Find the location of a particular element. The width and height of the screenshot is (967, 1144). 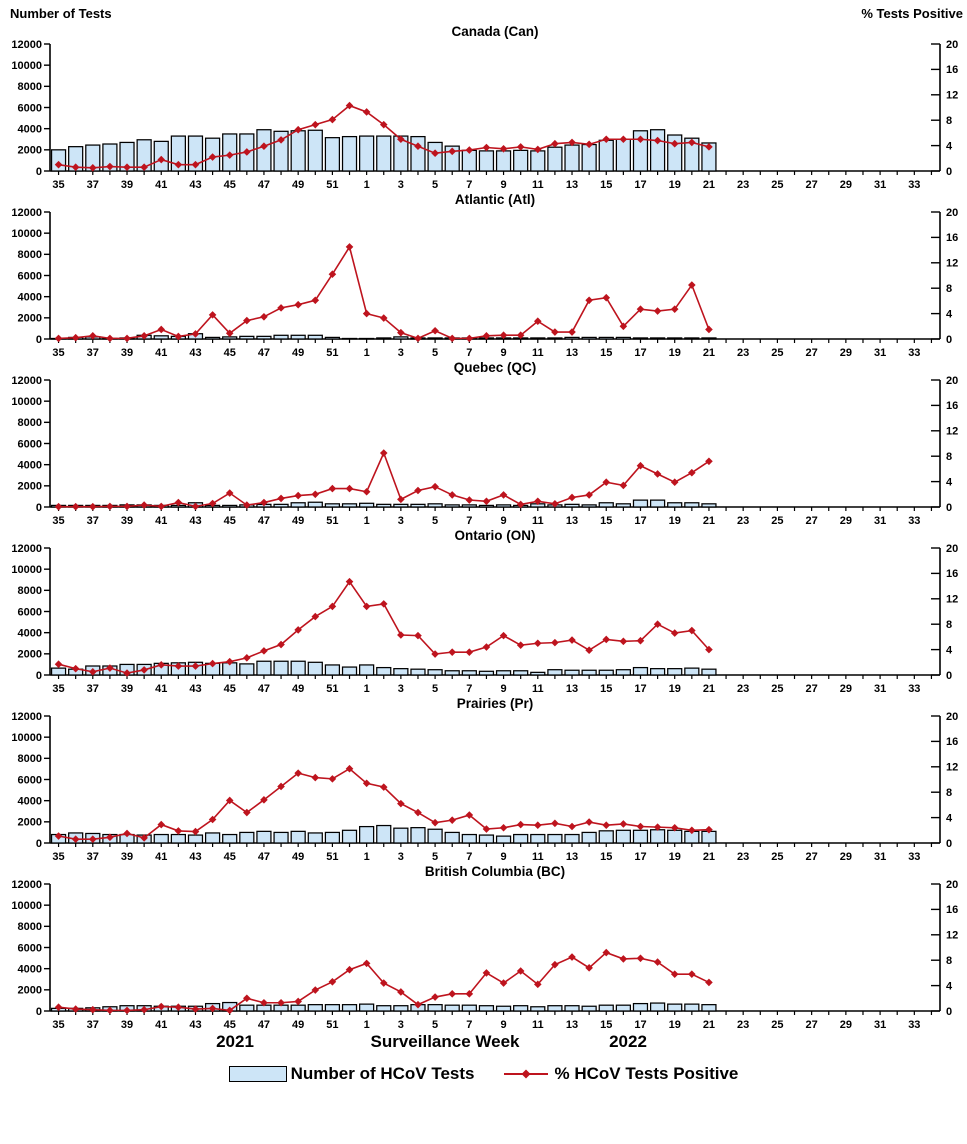

svg-text: 35 is located at coordinates (58, 185).